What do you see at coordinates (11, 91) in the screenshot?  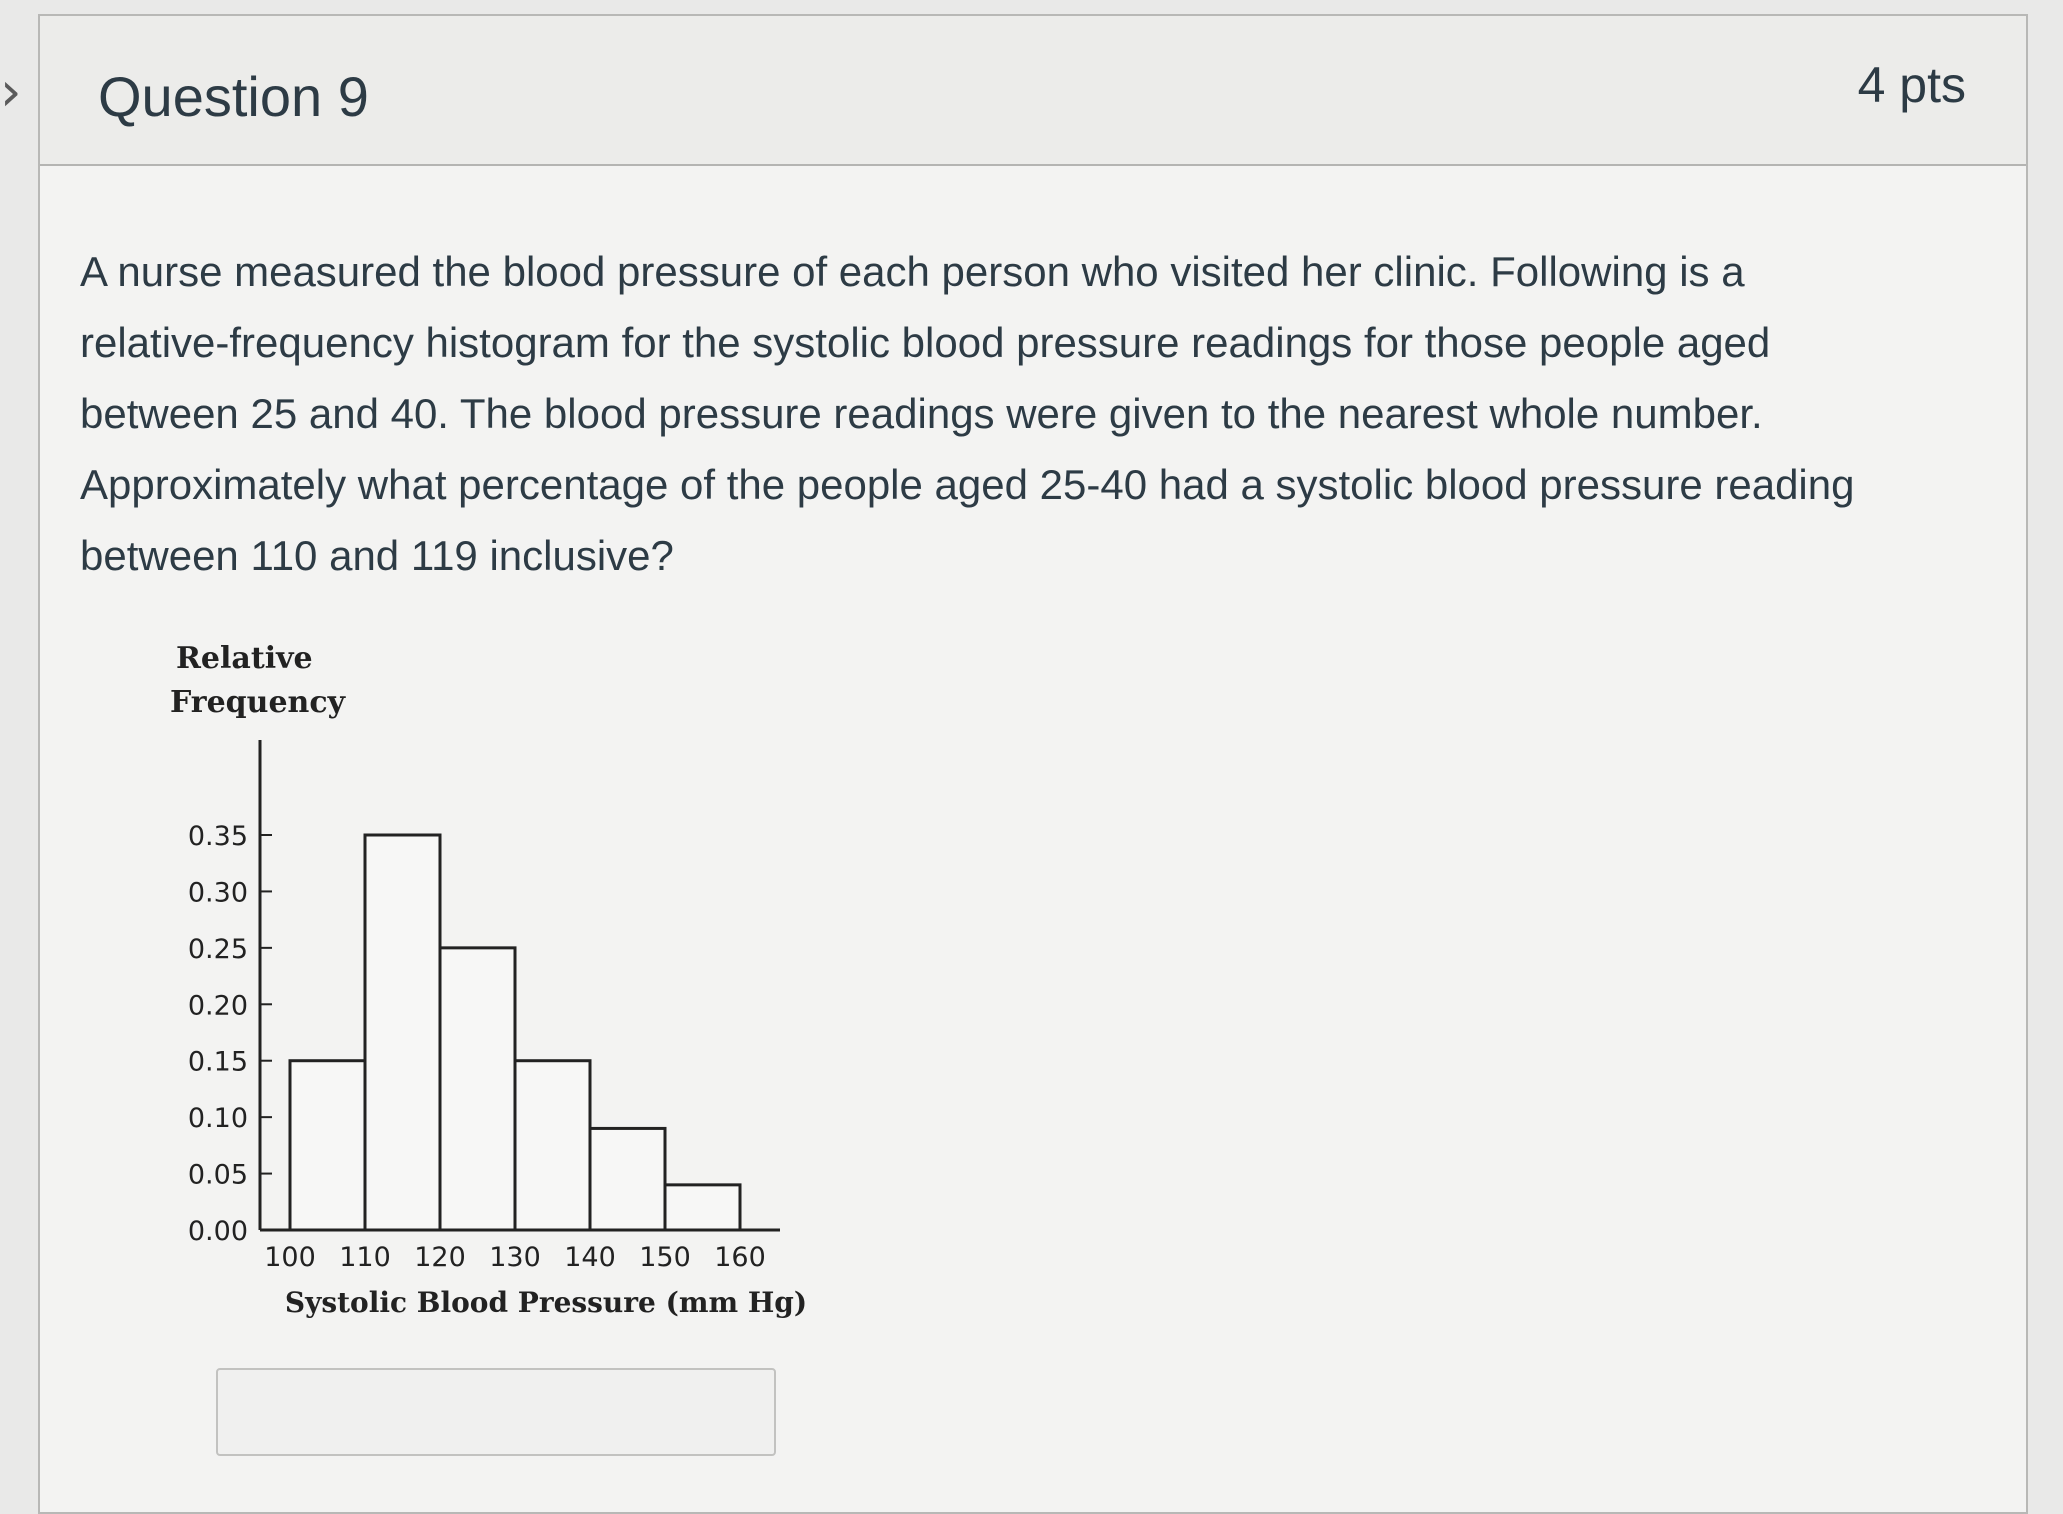 I see `collapse-chevron-icon: ›` at bounding box center [11, 91].